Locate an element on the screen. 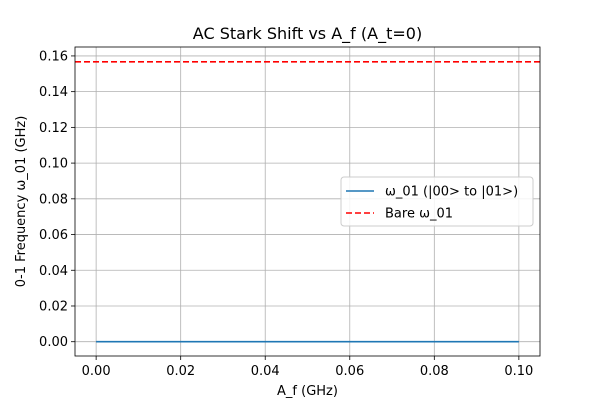  y-tick-label: 0.02 is located at coordinates (53, 306).